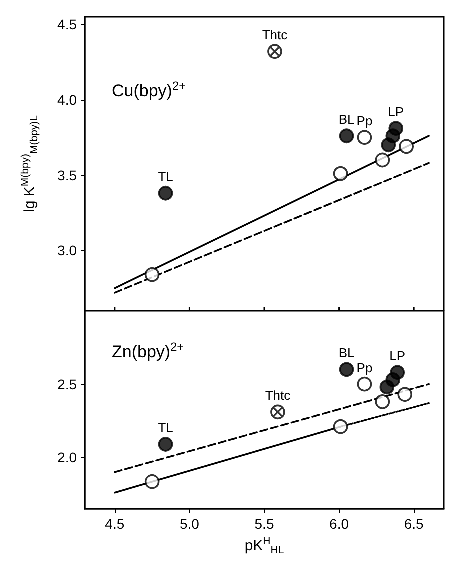  Describe the element at coordinates (340, 524) in the screenshot. I see `x-tick-label: 6.0` at that location.